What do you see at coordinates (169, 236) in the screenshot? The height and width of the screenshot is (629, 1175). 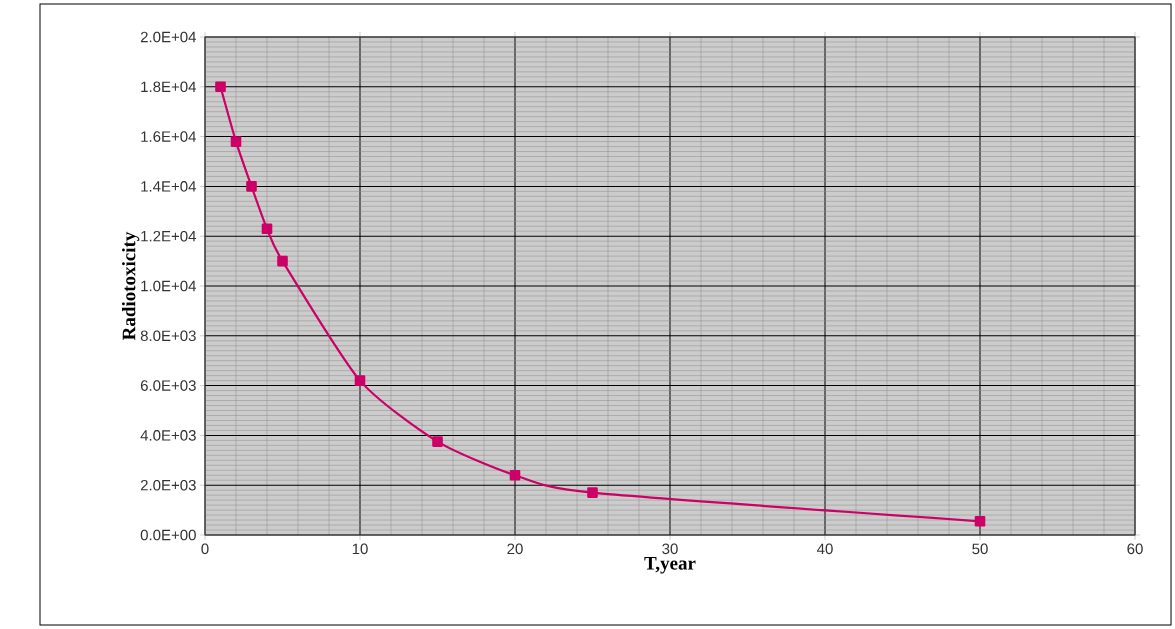 I see `y-tick-label: 1.2E+04` at bounding box center [169, 236].